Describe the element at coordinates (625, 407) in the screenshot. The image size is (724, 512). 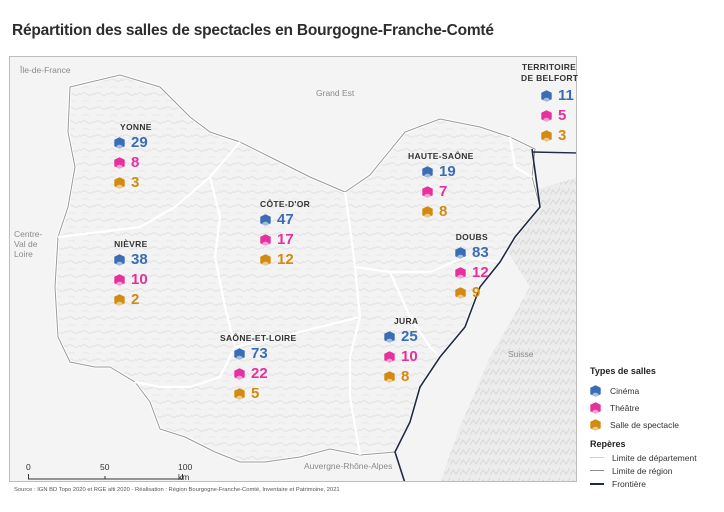
I see `legend-theatre-label: Théâtre` at that location.